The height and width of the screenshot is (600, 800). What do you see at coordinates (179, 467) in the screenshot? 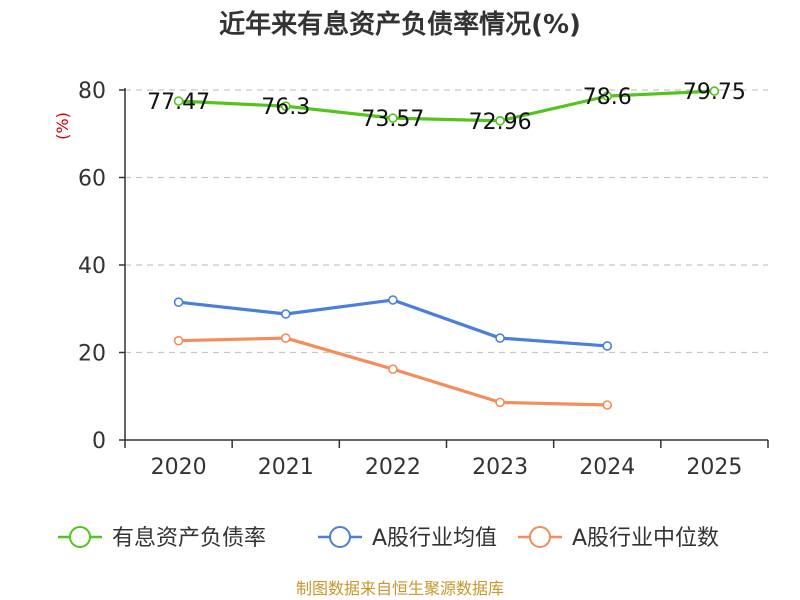
I see `x-tick-label: 2020` at bounding box center [179, 467].